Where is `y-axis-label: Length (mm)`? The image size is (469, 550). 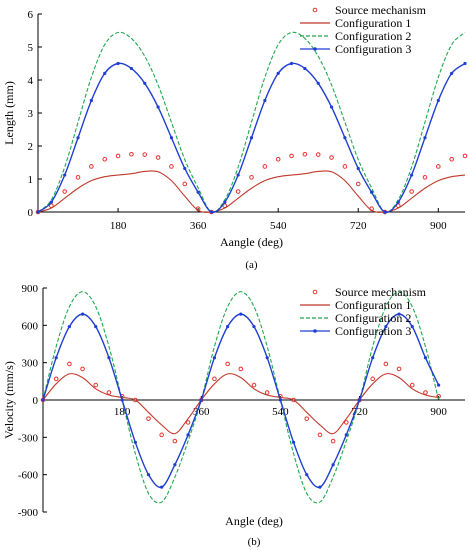
y-axis-label: Length (mm) is located at coordinates (9, 113).